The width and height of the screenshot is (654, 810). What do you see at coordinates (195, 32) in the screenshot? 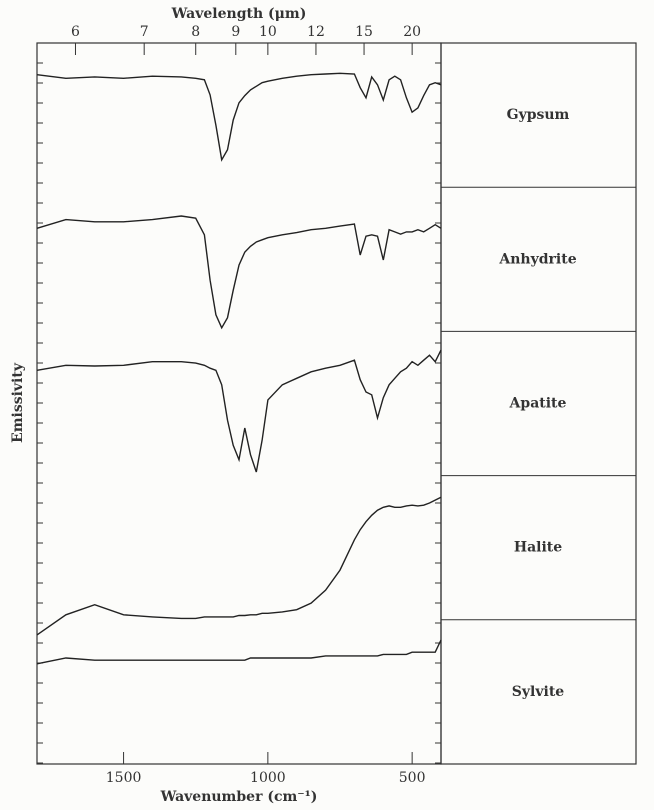
I see `x2-tick-label: 8` at bounding box center [195, 32].